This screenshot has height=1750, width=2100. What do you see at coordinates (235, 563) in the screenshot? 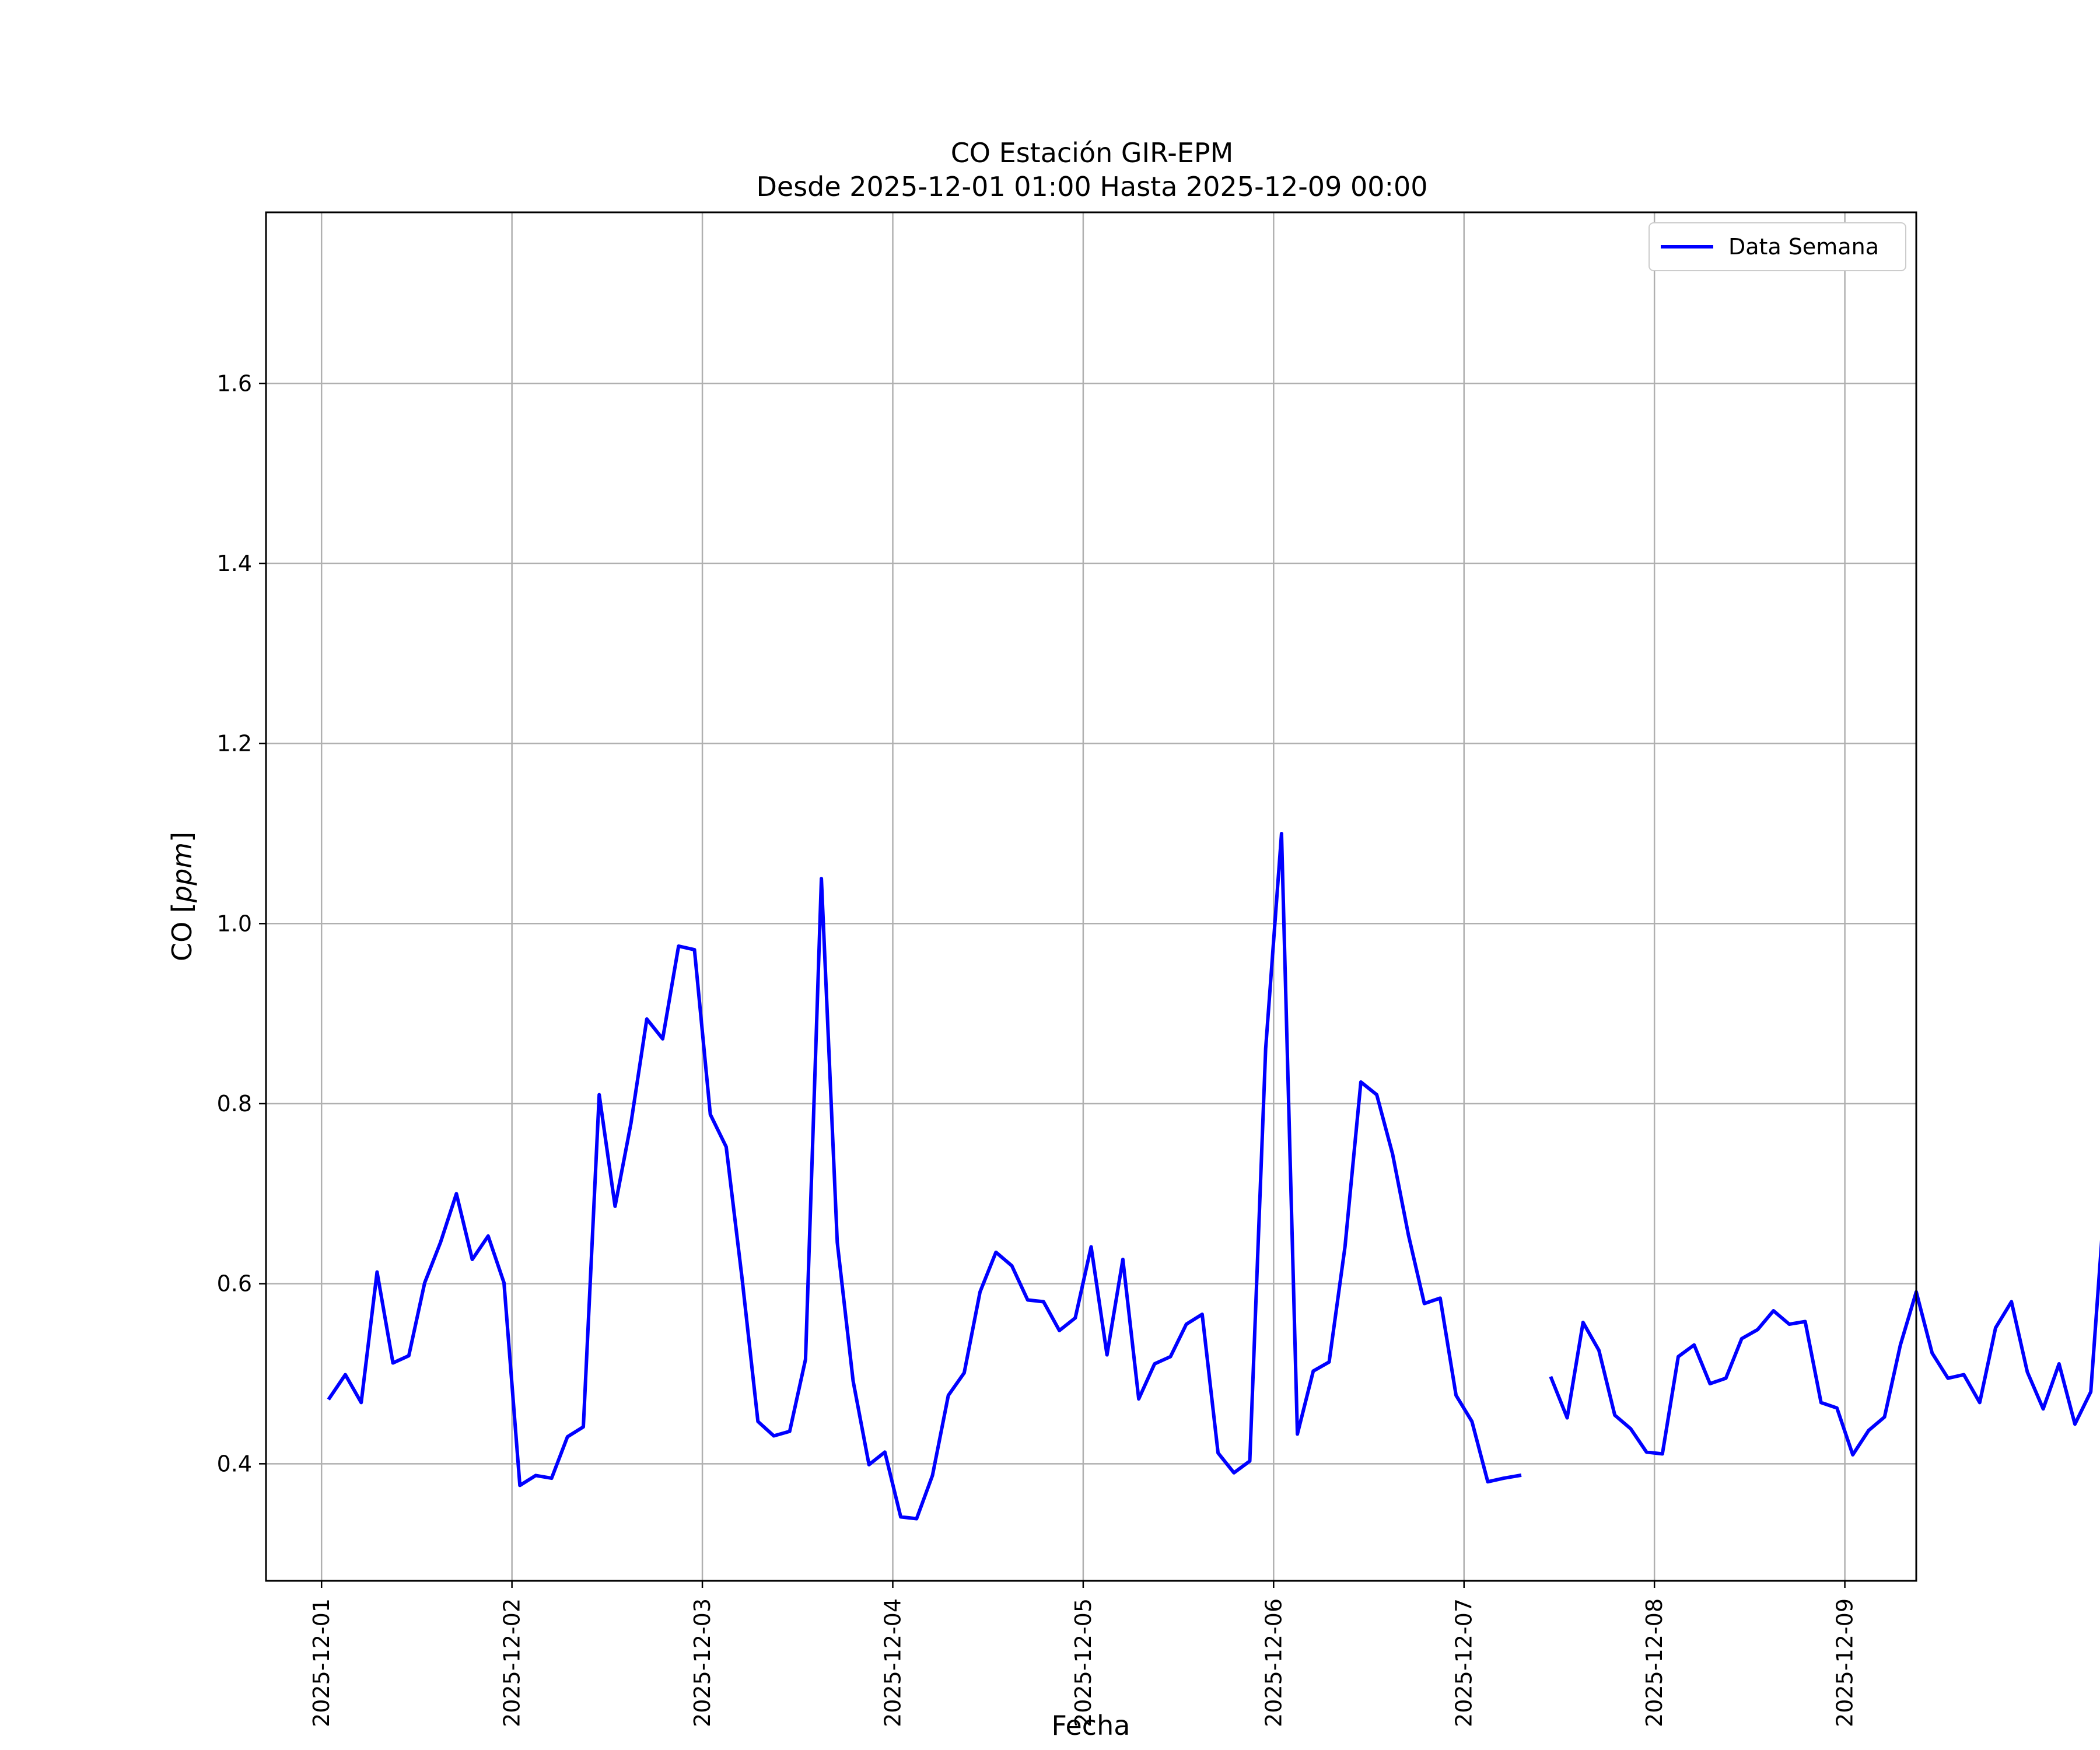
I see `y-tick-label: 1.4` at bounding box center [235, 563].